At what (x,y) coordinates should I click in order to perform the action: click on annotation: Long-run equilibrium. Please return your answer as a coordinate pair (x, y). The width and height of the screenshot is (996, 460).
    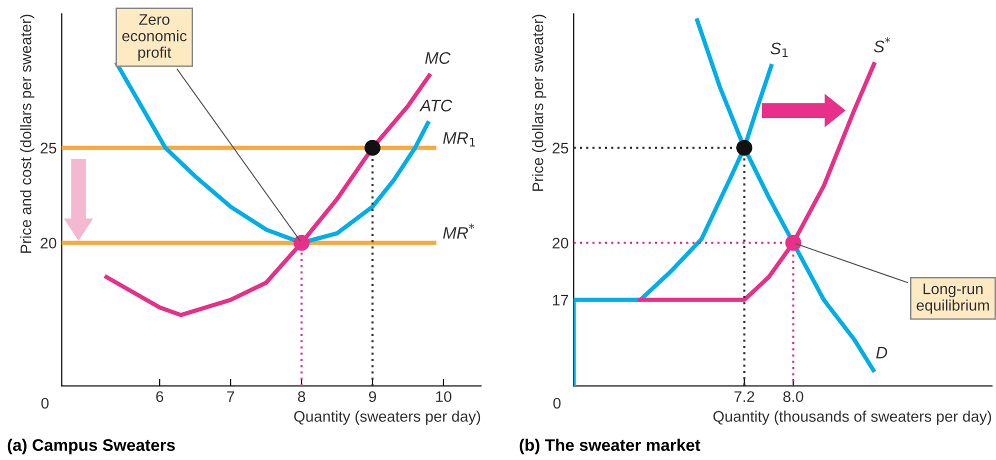
    Looking at the image, I should click on (952, 299).